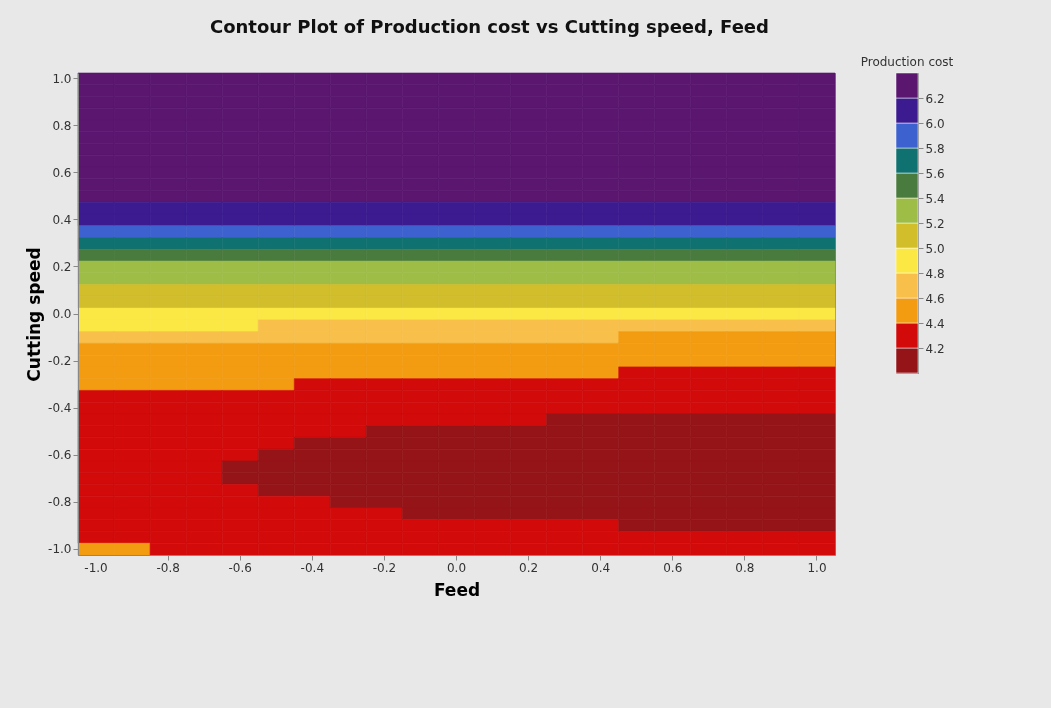 Image resolution: width=1051 pixels, height=708 pixels. What do you see at coordinates (312, 568) in the screenshot?
I see `x-tick-label: -0.4` at bounding box center [312, 568].